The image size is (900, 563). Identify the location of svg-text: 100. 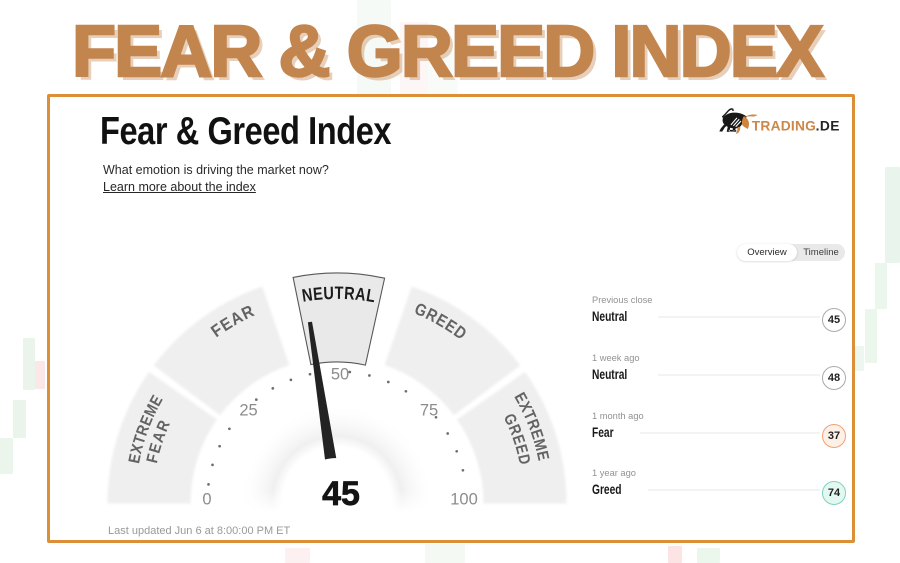
(464, 500).